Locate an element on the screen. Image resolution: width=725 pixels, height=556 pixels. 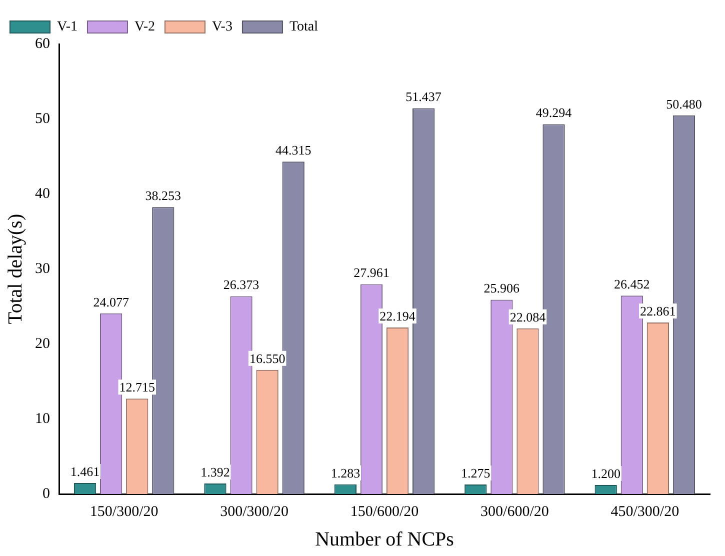
legend-label: V-2 is located at coordinates (144, 27).